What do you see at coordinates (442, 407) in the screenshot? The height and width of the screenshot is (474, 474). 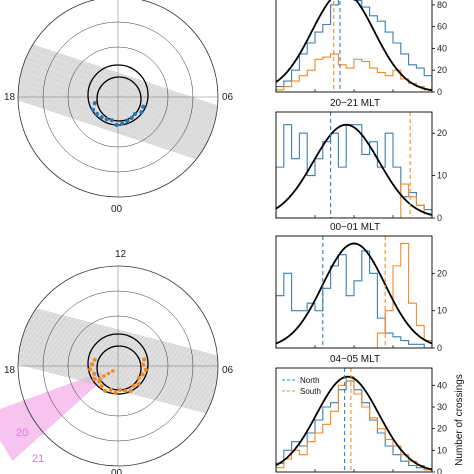 I see `y-tick-label: 30` at bounding box center [442, 407].